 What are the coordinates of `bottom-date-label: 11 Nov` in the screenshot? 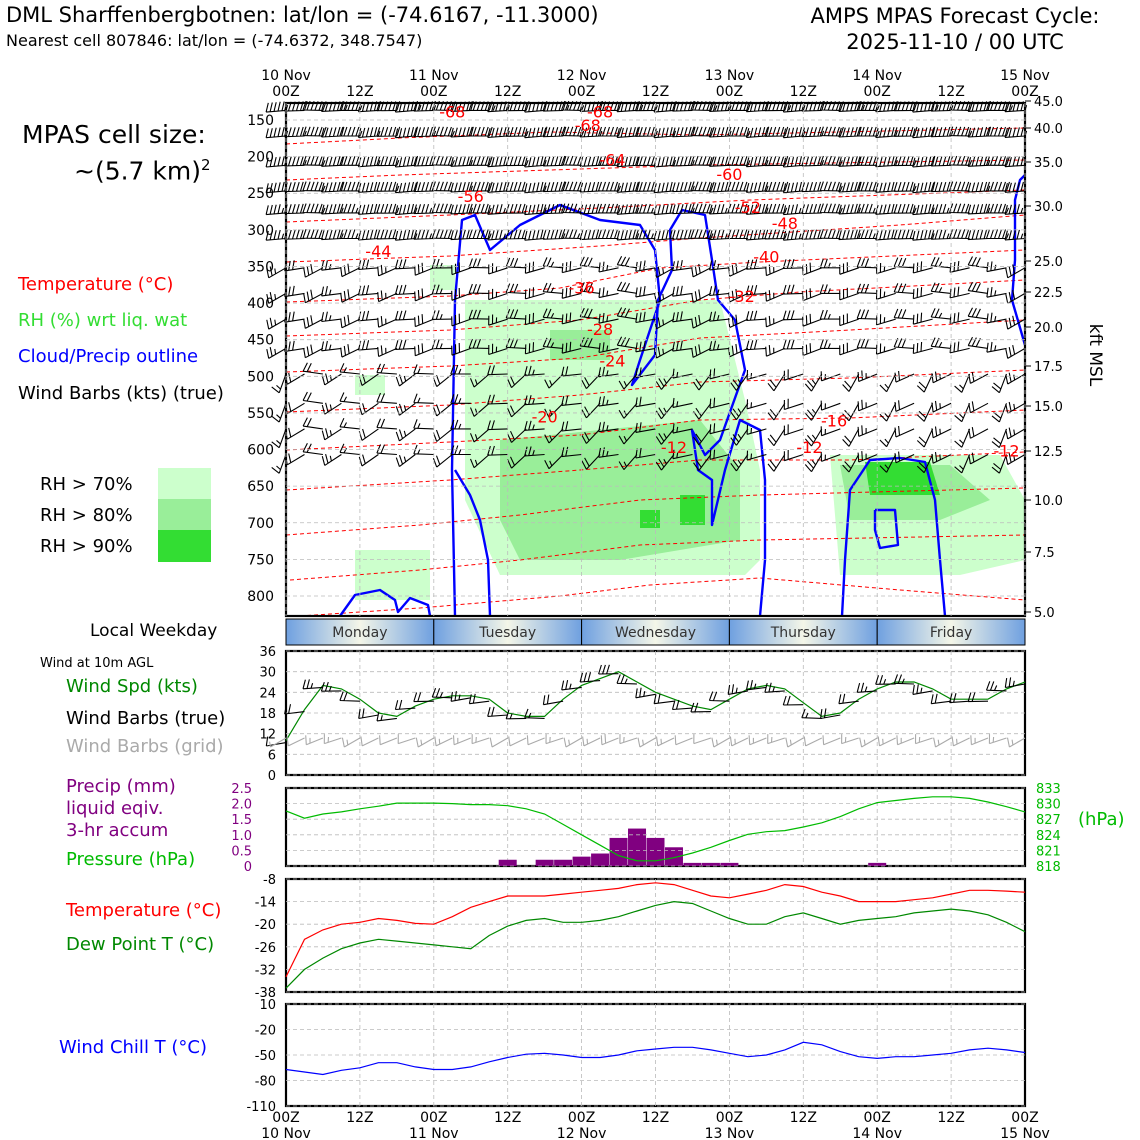 It's located at (434, 1133).